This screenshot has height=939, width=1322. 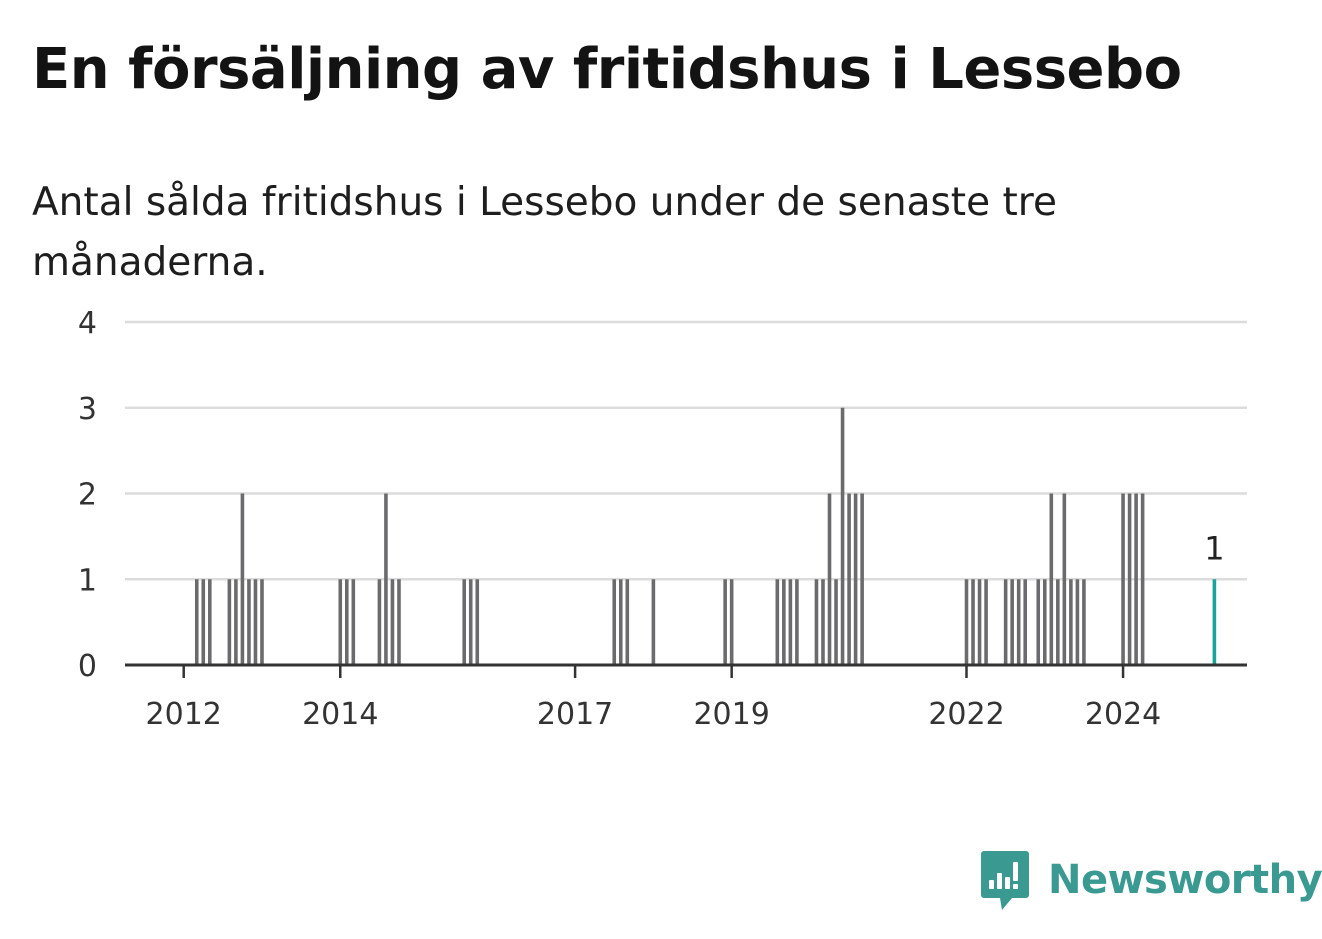 I want to click on newsworthy-logo-icon, so click(x=1005, y=880).